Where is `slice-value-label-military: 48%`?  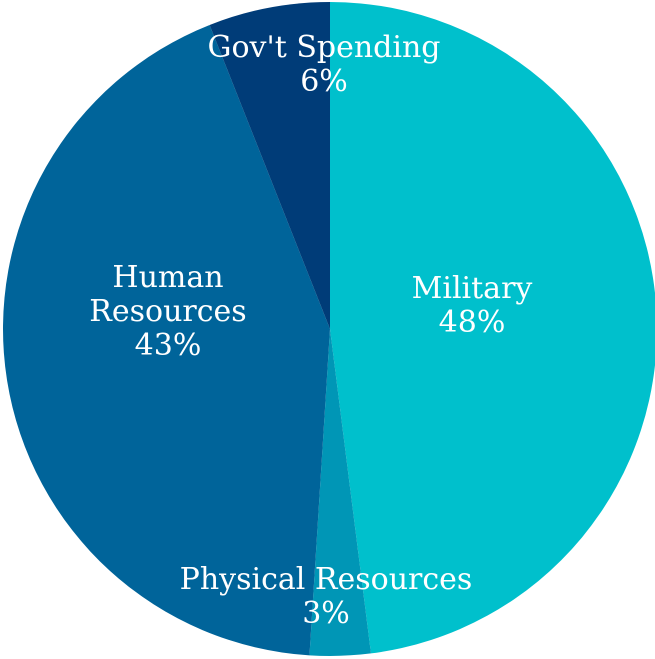 slice-value-label-military: 48% is located at coordinates (472, 322).